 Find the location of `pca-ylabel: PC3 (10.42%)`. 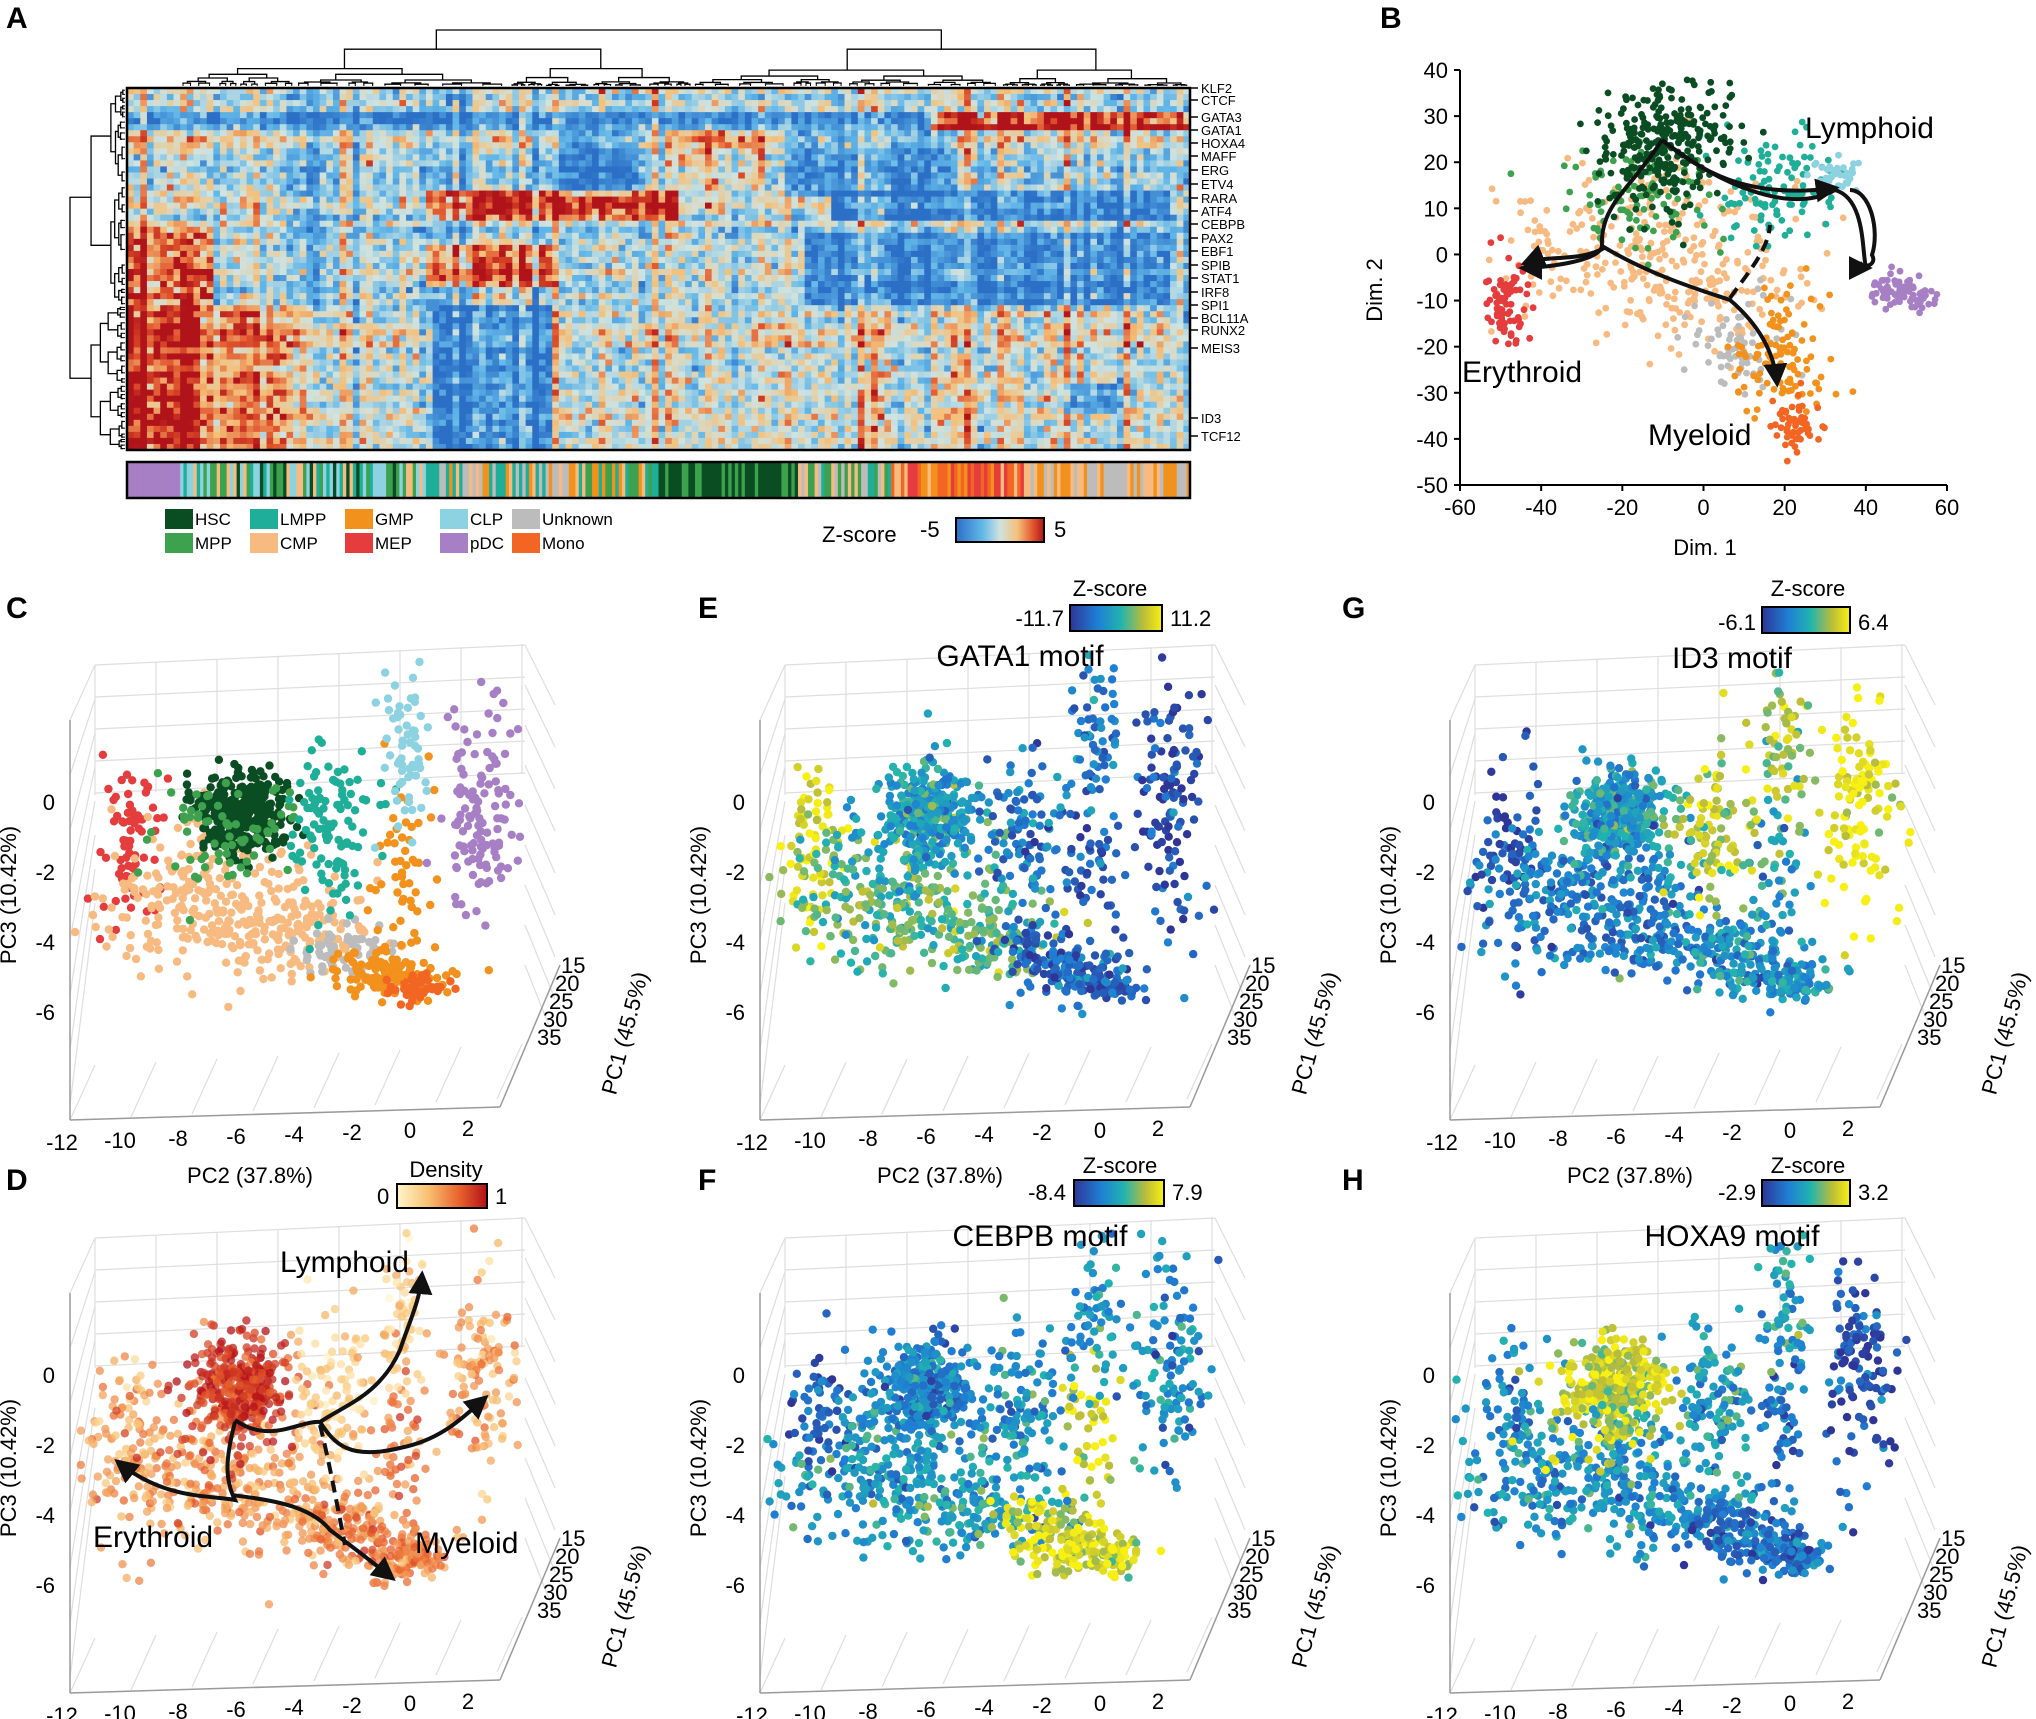

pca-ylabel: PC3 (10.42%) is located at coordinates (10, 895).